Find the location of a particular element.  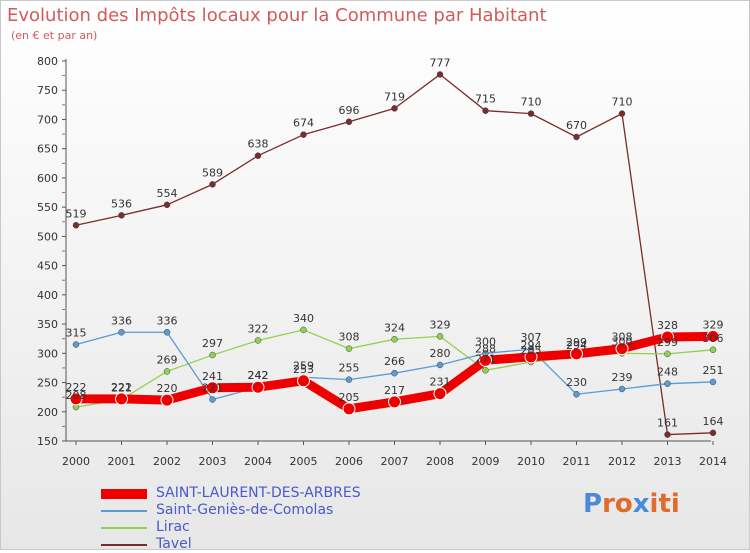

x-tick-label: 2014 is located at coordinates (713, 461).